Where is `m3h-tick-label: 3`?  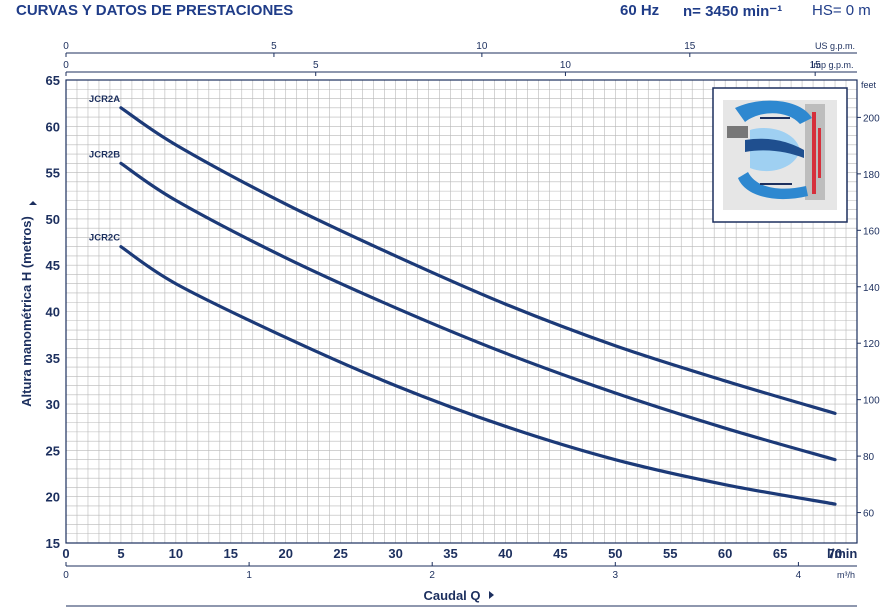
m3h-tick-label: 3 is located at coordinates (616, 575).